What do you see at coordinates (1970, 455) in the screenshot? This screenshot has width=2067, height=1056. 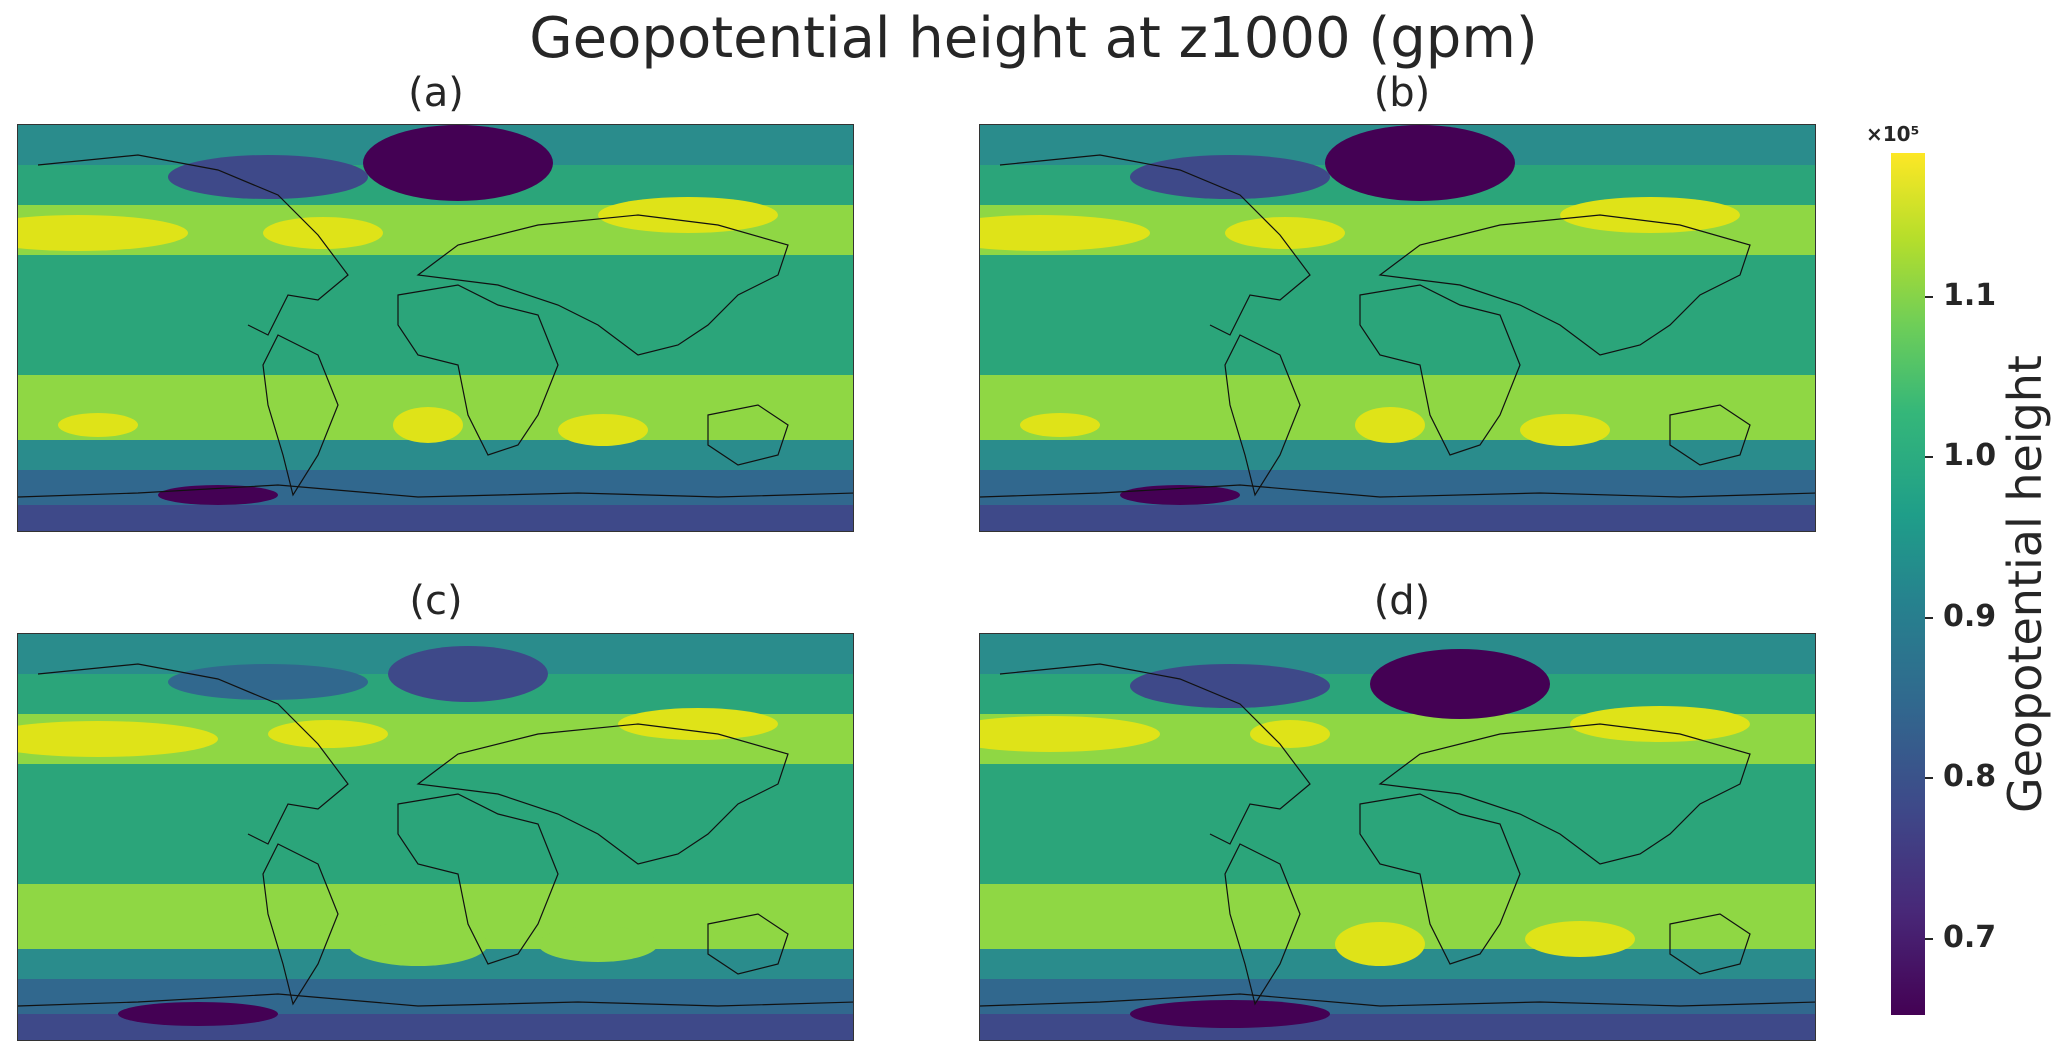 I see `colorbar-tick-label: 1.0` at bounding box center [1970, 455].